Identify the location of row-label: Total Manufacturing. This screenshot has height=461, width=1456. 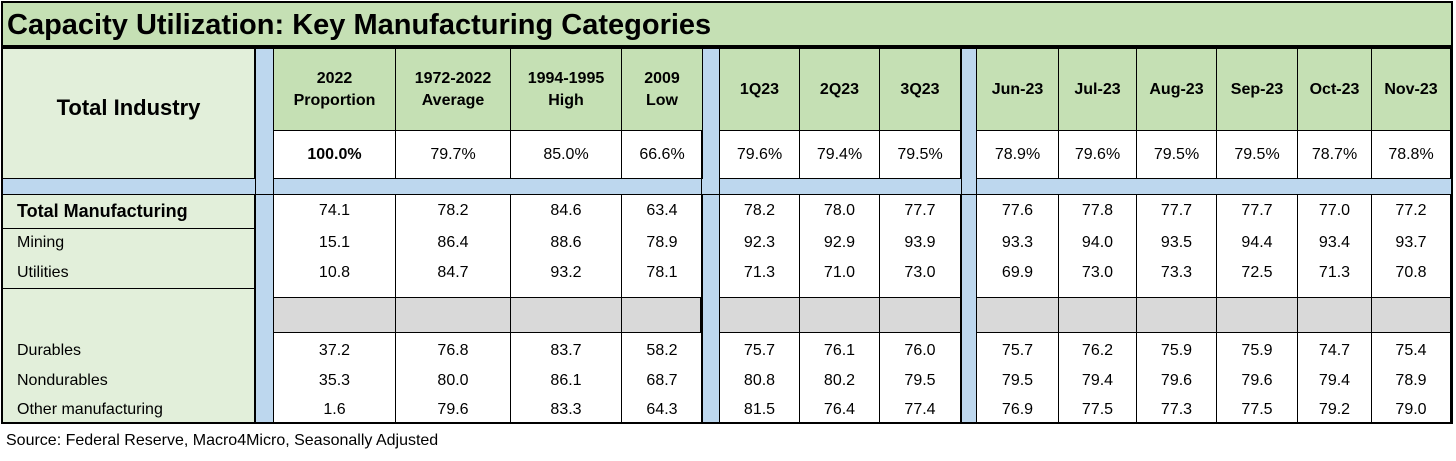
(129, 211).